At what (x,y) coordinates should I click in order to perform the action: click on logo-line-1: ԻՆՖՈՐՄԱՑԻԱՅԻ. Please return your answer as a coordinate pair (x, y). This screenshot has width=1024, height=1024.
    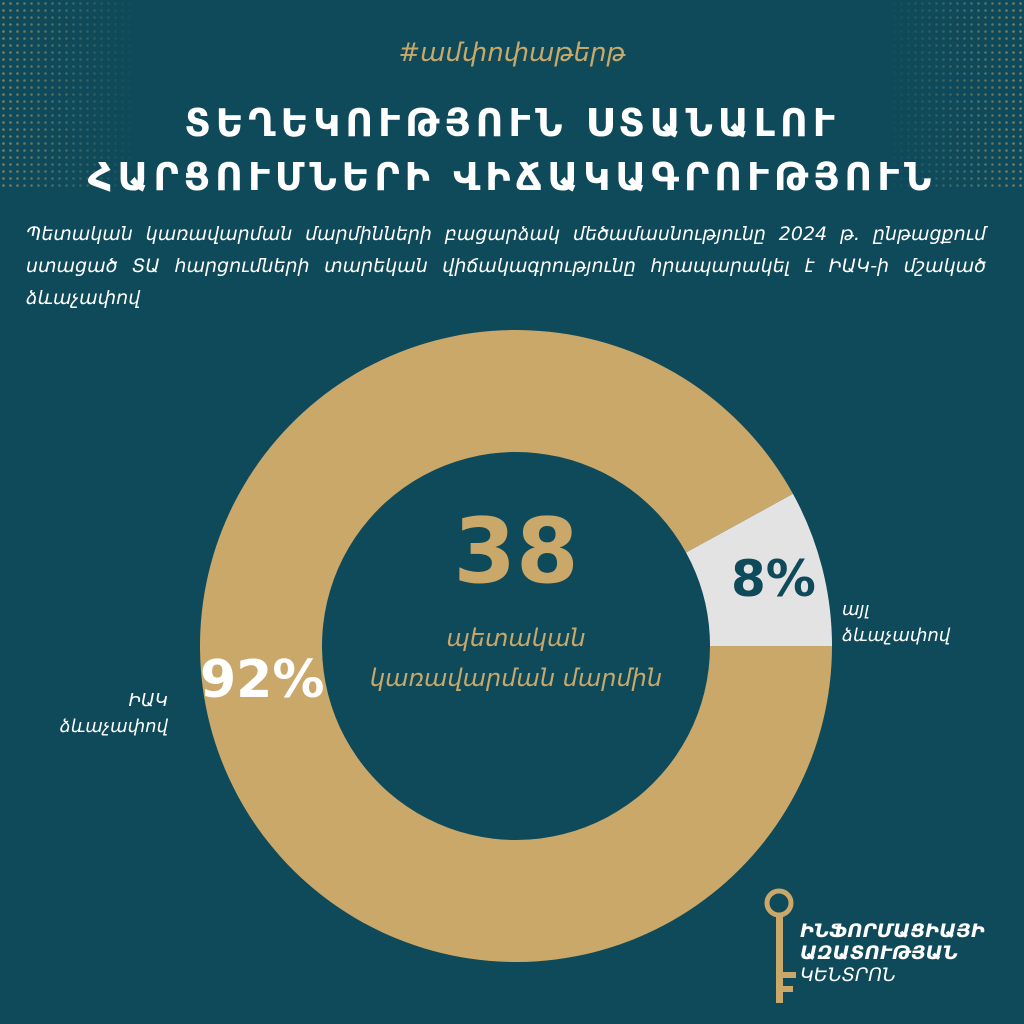
    Looking at the image, I should click on (892, 931).